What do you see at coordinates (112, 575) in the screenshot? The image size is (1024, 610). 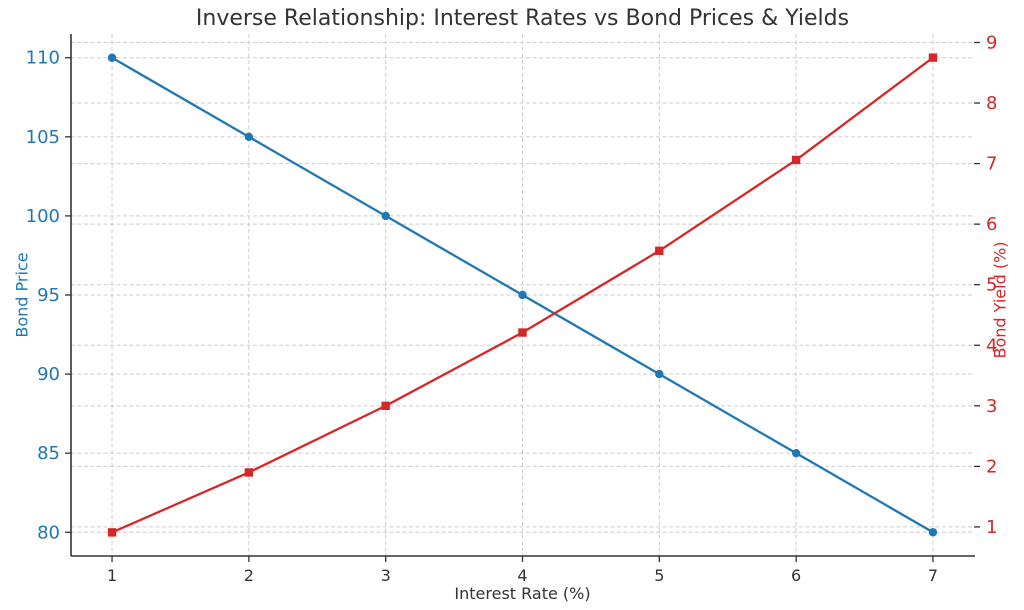 I see `x-tick-label: 1` at bounding box center [112, 575].